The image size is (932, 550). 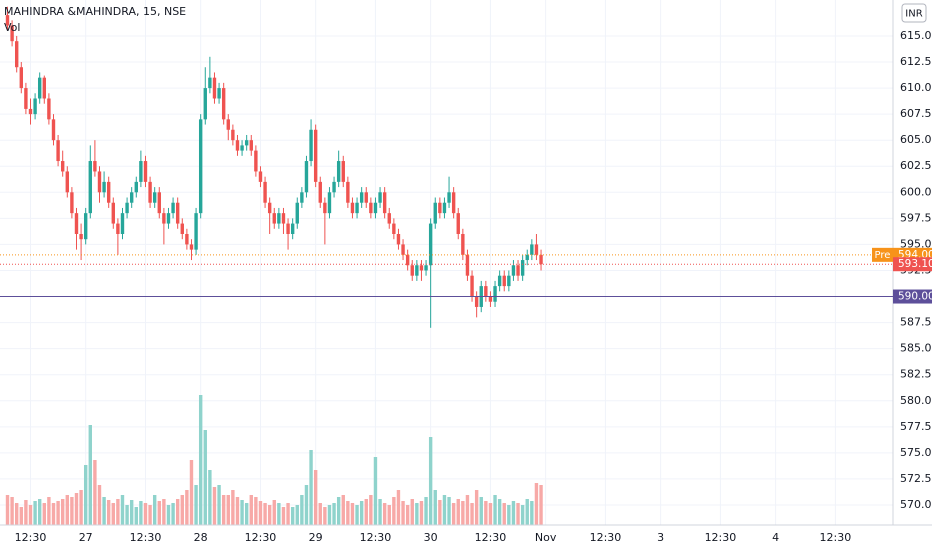 What do you see at coordinates (915, 264) in the screenshot?
I see `price-label: 593.10` at bounding box center [915, 264].